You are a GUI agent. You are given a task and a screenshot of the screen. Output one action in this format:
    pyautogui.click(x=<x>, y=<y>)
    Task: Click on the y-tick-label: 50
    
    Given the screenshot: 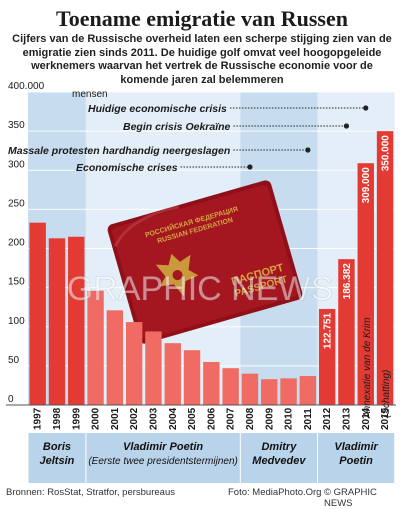 What is the action you would take?
    pyautogui.click(x=14, y=360)
    